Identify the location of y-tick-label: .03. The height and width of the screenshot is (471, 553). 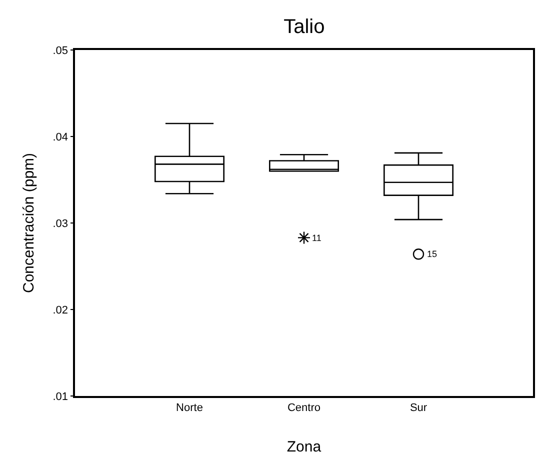
(60, 224).